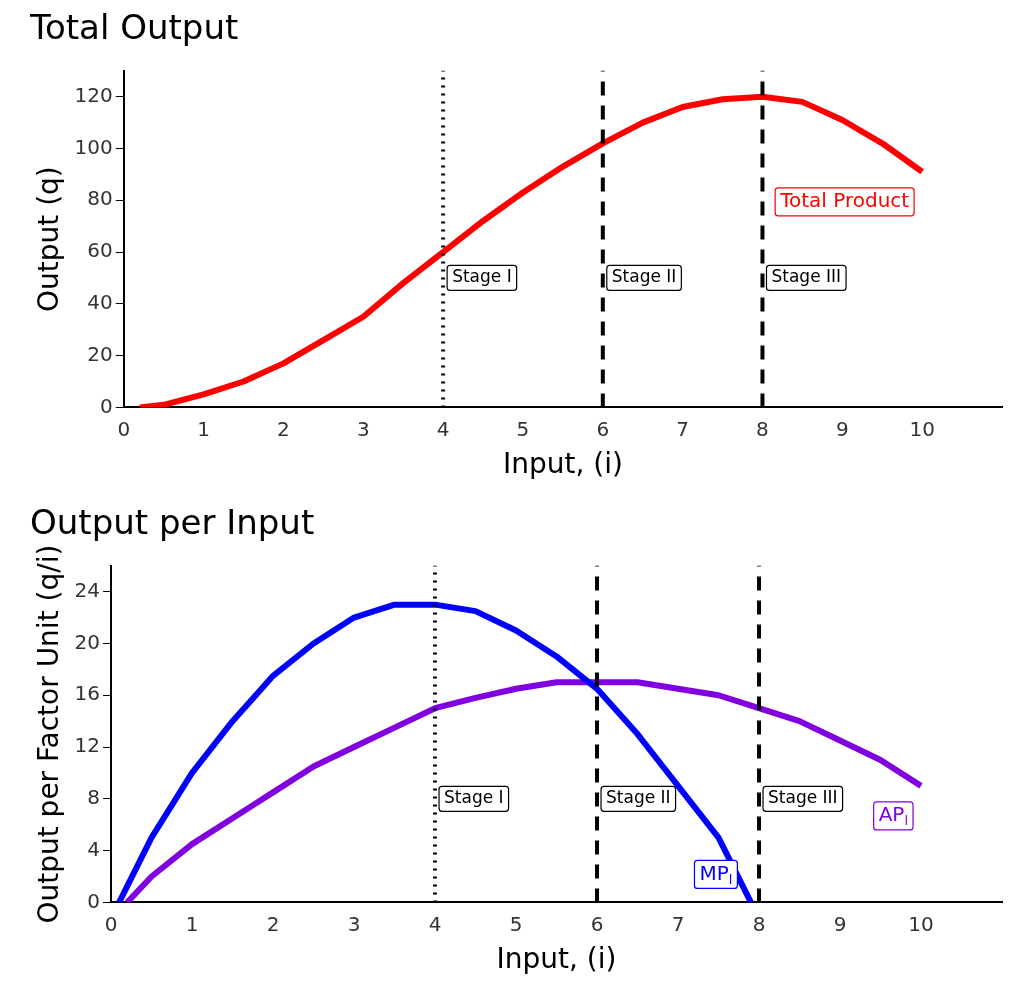  I want to click on y-tick-label: 12, so click(87, 745).